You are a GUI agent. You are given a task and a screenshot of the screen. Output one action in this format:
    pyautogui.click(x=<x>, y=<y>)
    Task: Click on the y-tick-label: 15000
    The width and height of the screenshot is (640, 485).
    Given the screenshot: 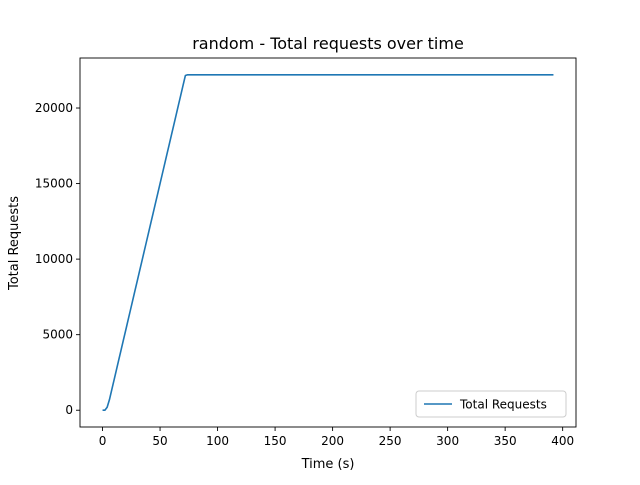 What is the action you would take?
    pyautogui.click(x=54, y=184)
    